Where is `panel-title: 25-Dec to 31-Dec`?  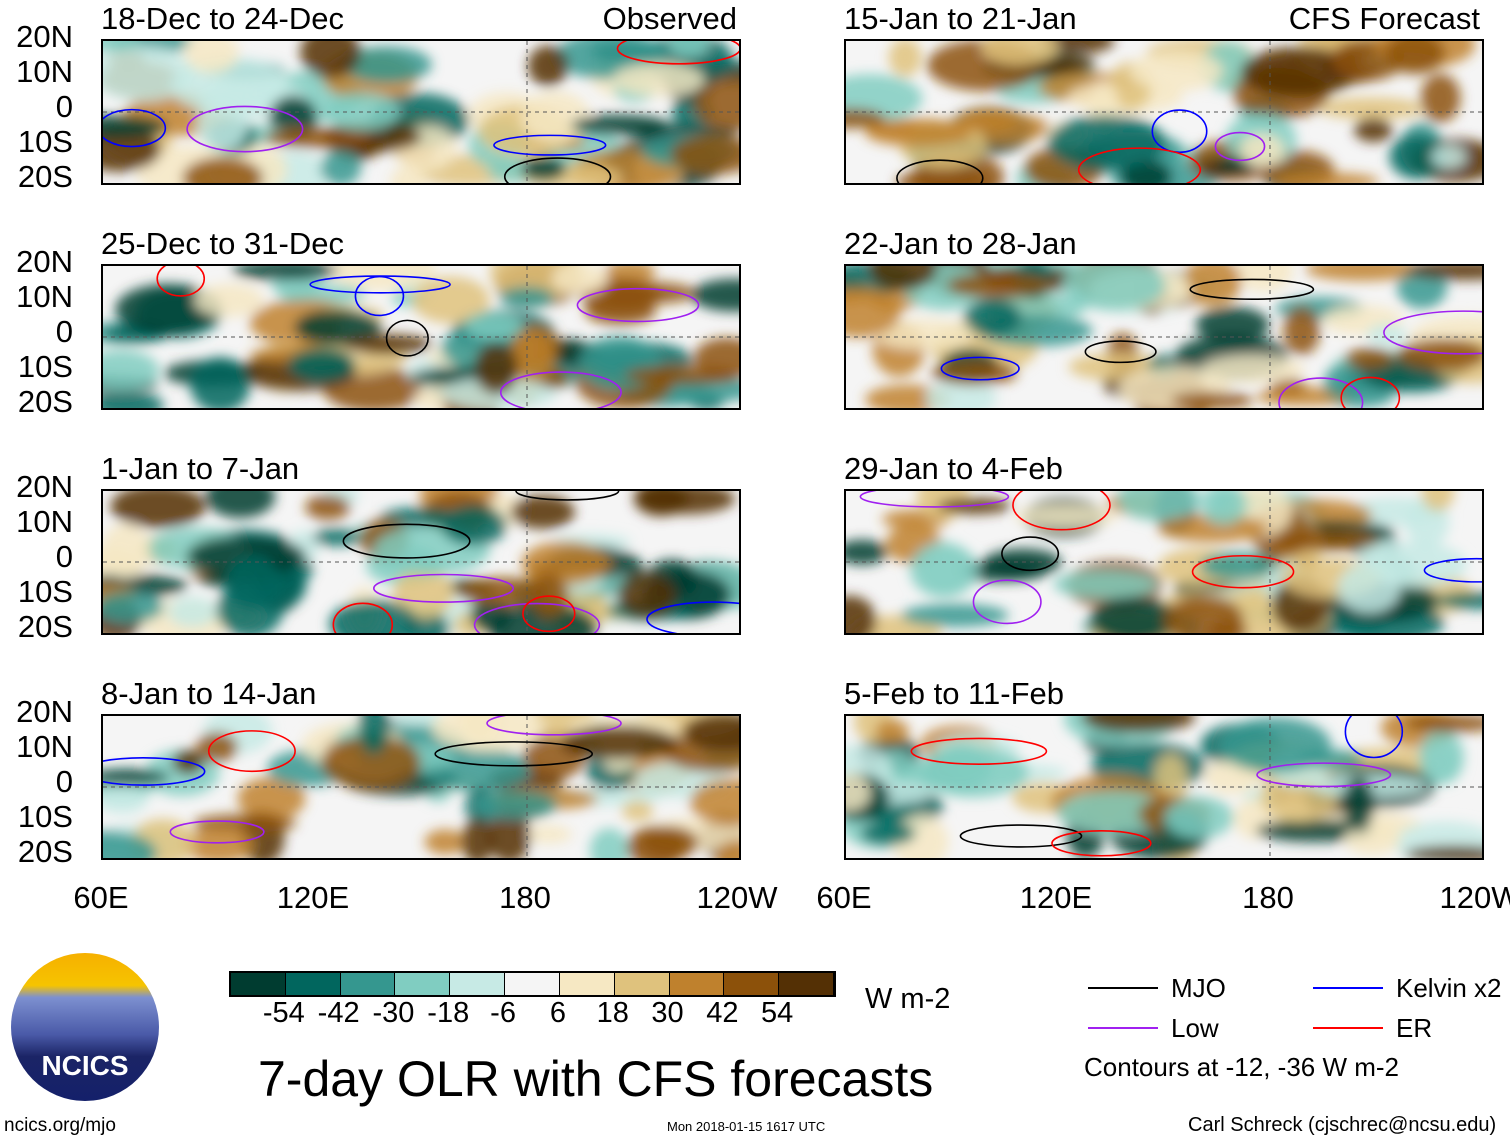 panel-title: 25-Dec to 31-Dec is located at coordinates (222, 243).